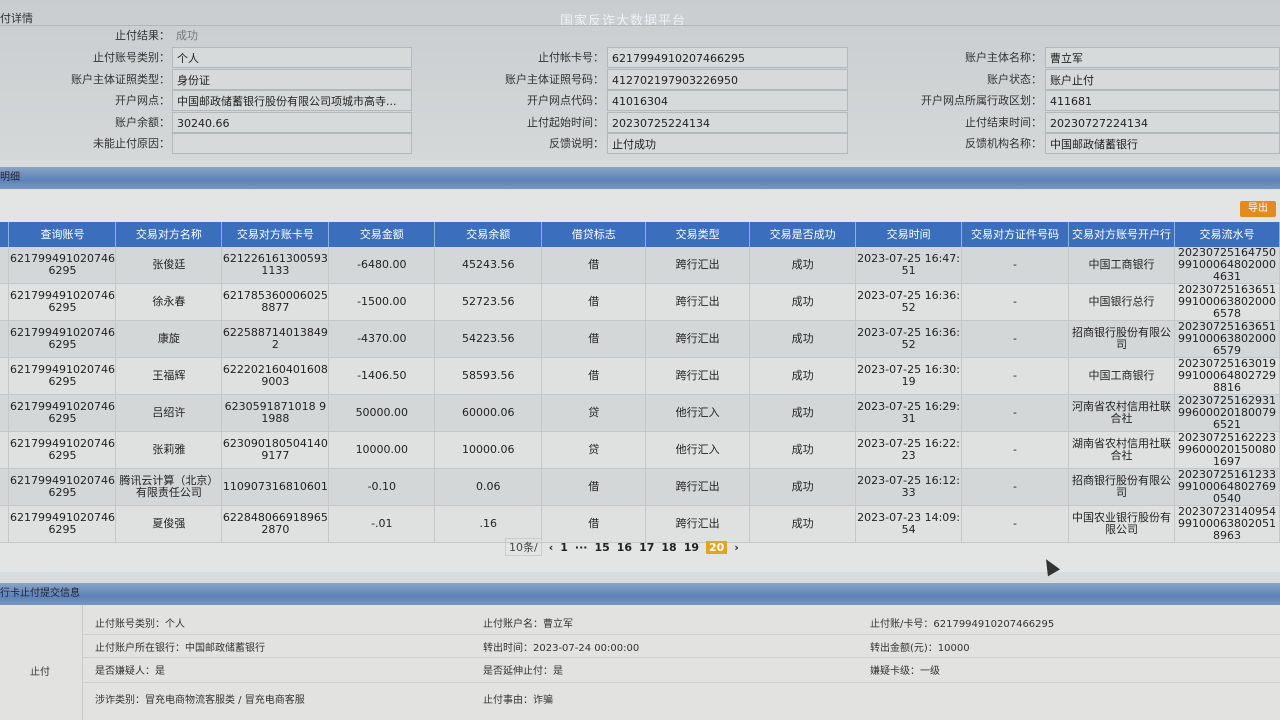  Describe the element at coordinates (717, 547) in the screenshot. I see `page-current: 20` at that location.